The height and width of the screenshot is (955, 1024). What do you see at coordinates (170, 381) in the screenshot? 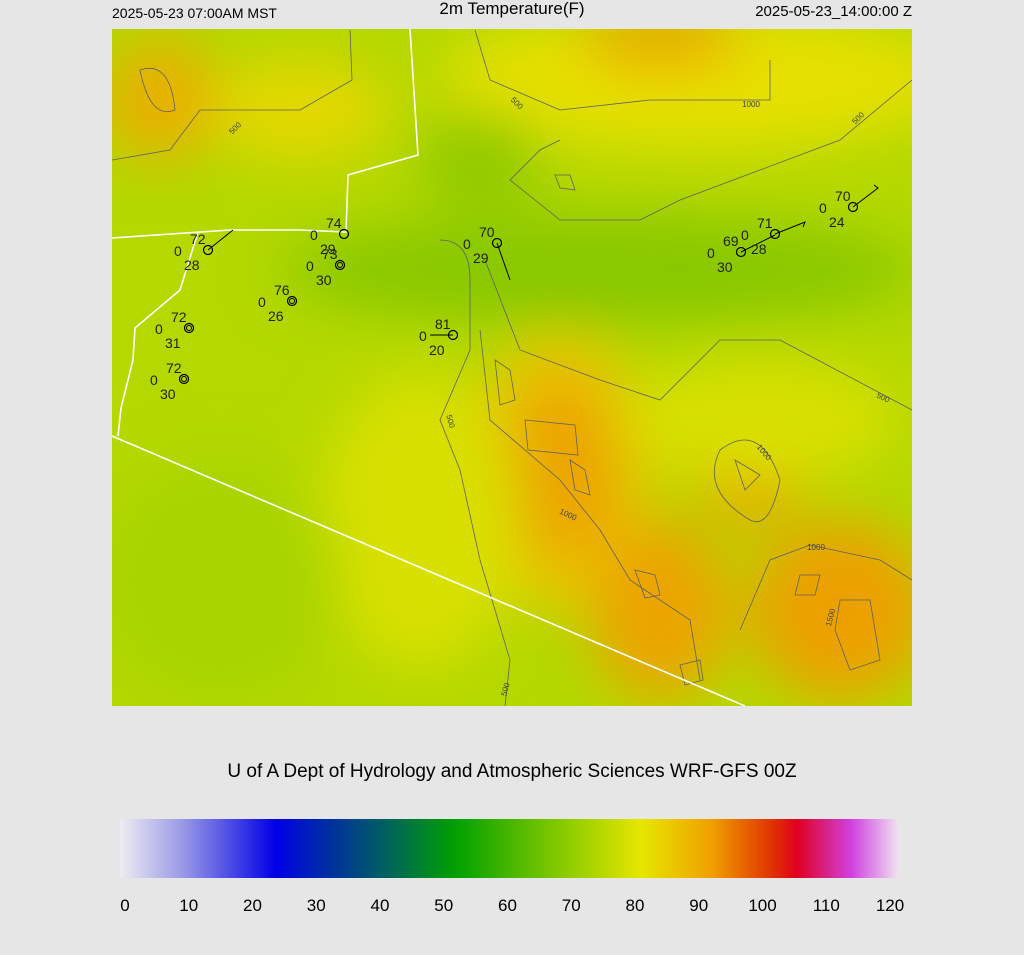
I see `station: 72 030` at bounding box center [170, 381].